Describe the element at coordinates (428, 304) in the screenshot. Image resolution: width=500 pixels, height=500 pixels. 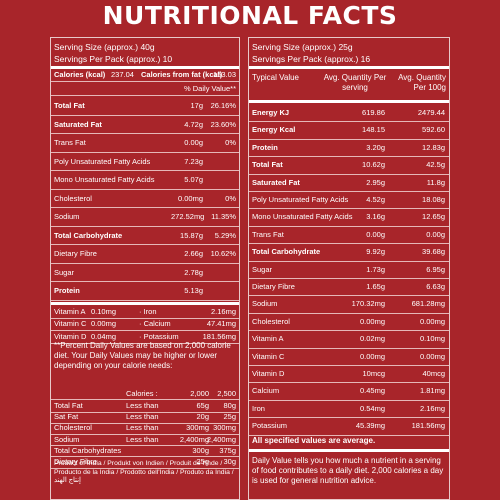
I see `per-100g-value: 681.28mg` at that location.